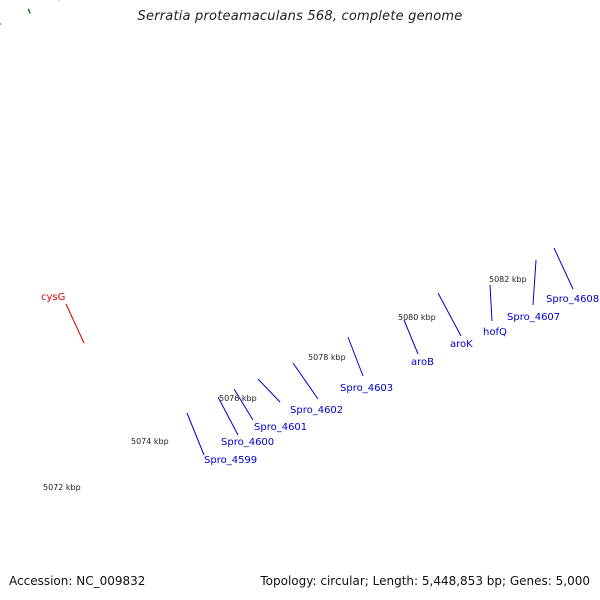 This screenshot has width=600, height=600. I want to click on gene-label-cysG: cysG, so click(53, 297).